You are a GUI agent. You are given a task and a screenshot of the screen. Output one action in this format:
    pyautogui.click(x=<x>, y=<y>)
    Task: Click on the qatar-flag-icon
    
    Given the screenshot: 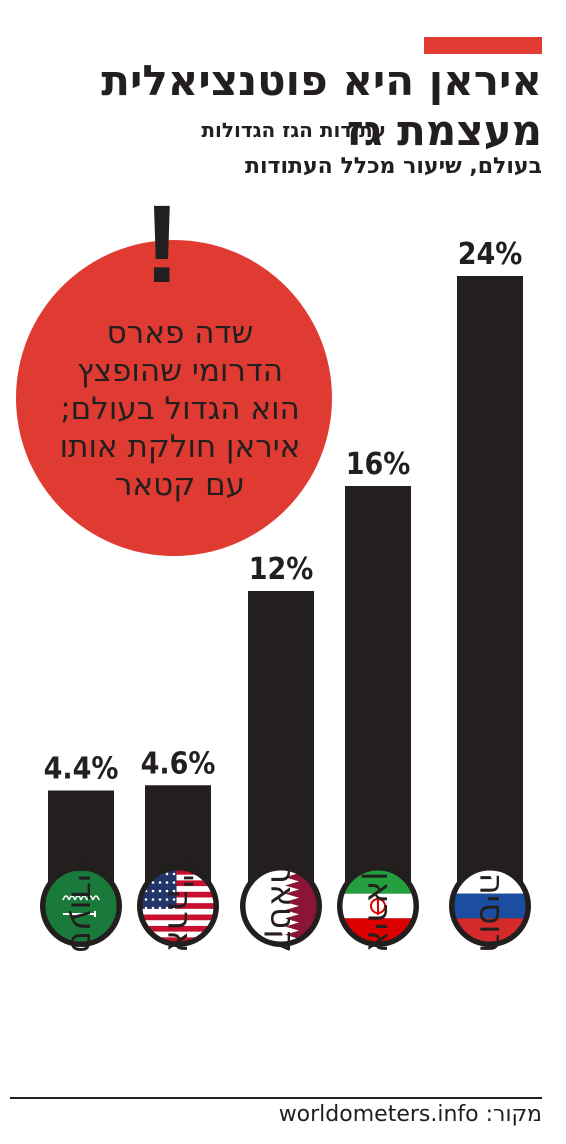 What is the action you would take?
    pyautogui.click(x=281, y=906)
    